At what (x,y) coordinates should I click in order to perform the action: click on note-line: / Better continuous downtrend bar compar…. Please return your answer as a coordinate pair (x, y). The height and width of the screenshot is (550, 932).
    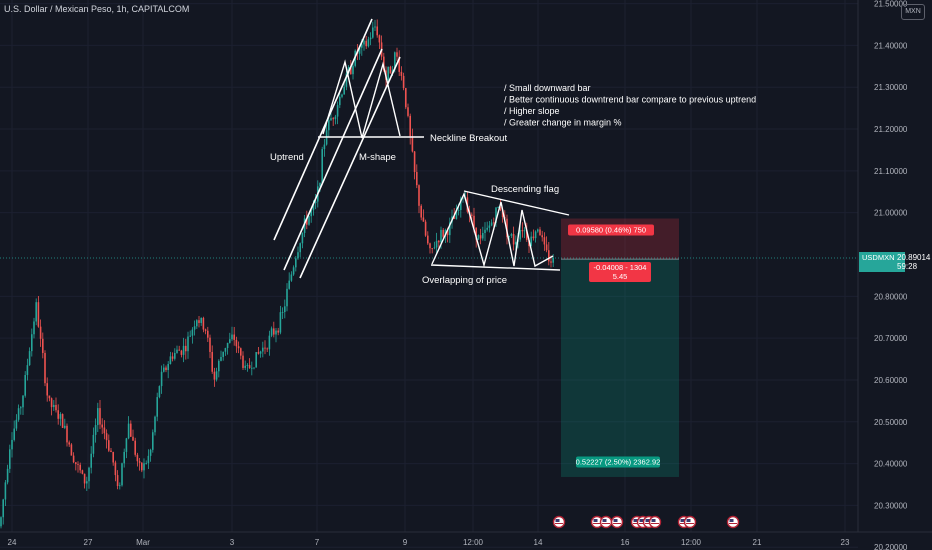
    Looking at the image, I should click on (630, 100).